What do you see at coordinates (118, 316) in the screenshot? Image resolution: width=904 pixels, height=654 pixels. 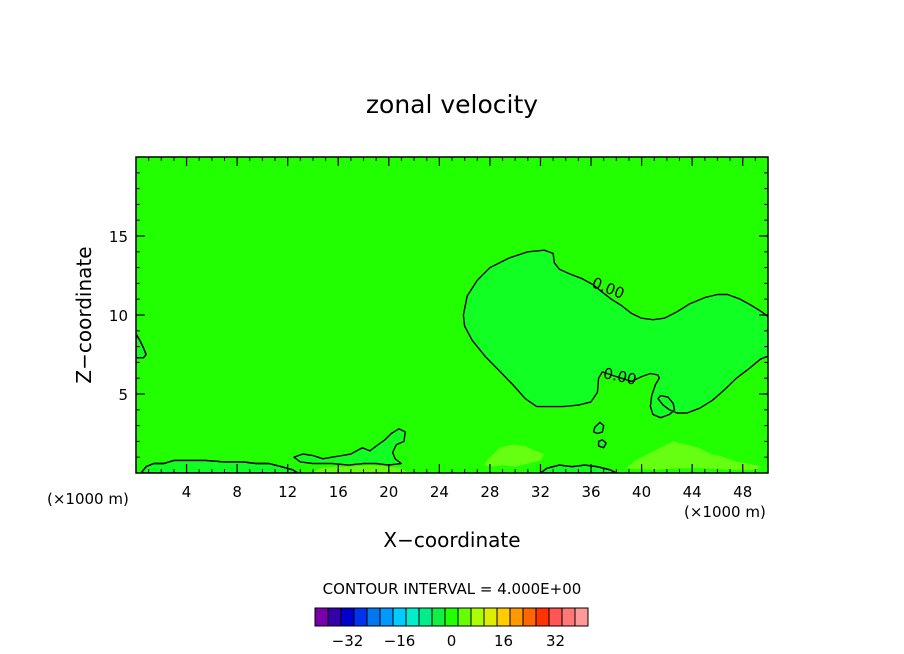 I see `y-tick-label: 10` at bounding box center [118, 316].